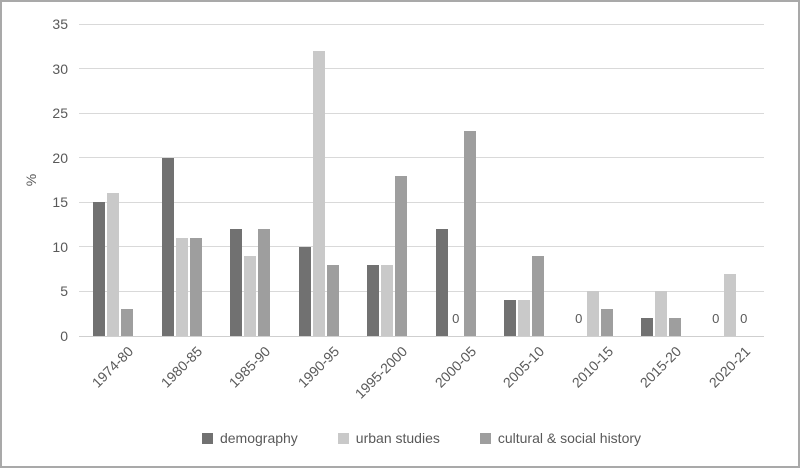 This screenshot has width=800, height=468. What do you see at coordinates (112, 367) in the screenshot?
I see `x-axis-label: 1974-80` at bounding box center [112, 367].